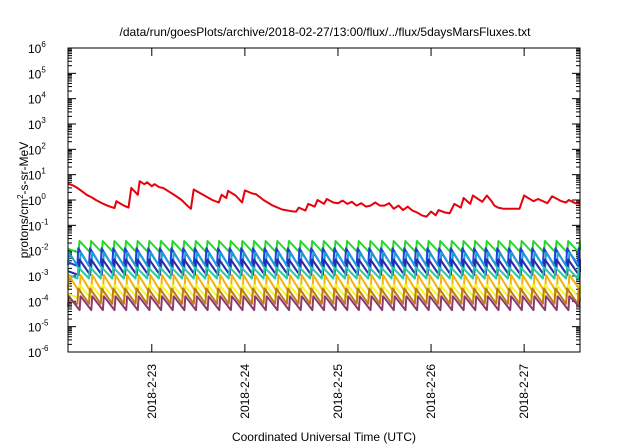  I want to click on y-tick-label: 10⁻⁶, so click(38, 352).